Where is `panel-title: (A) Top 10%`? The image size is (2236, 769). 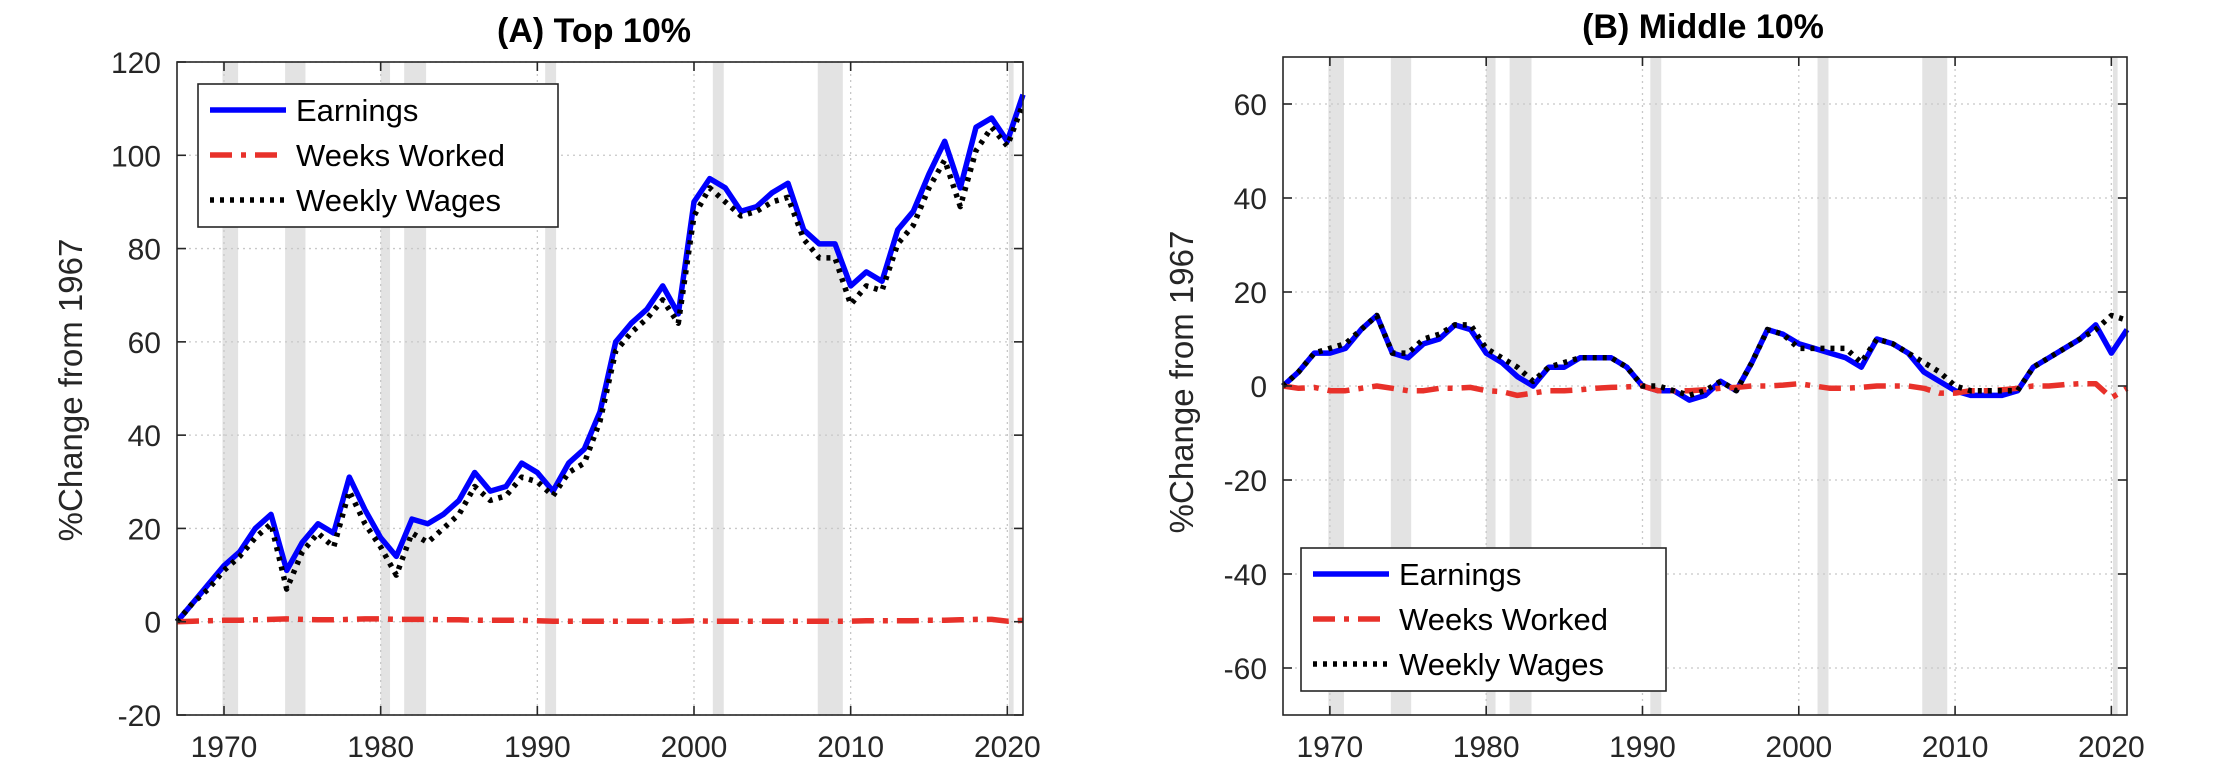
panel-title: (A) Top 10% is located at coordinates (594, 31).